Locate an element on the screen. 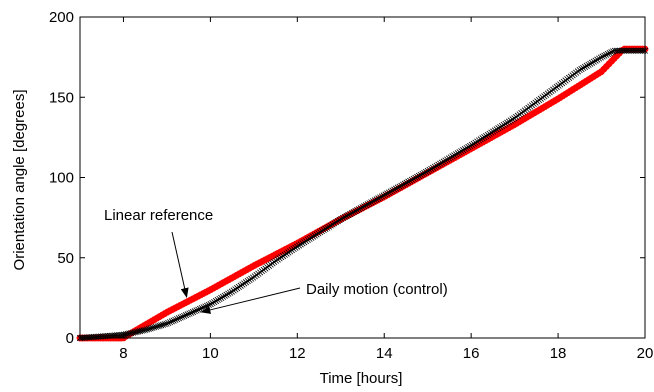 The image size is (654, 392). annotation-linear-reference: Linear reference is located at coordinates (158, 215).